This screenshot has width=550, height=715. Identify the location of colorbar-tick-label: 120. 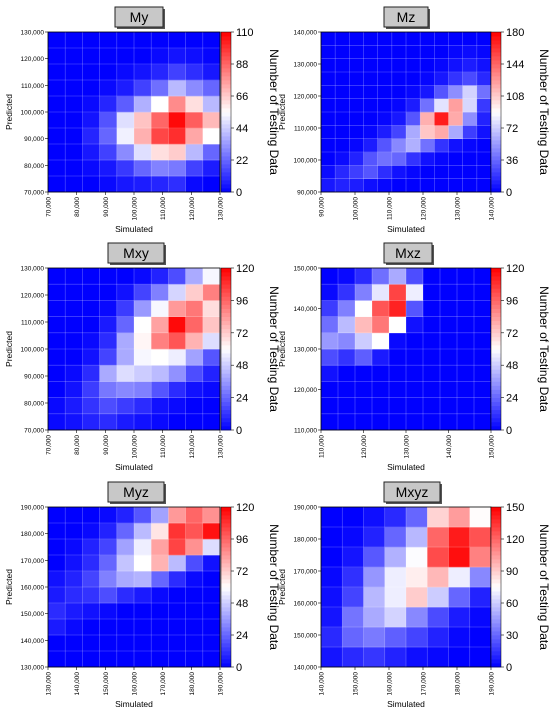
(515, 540).